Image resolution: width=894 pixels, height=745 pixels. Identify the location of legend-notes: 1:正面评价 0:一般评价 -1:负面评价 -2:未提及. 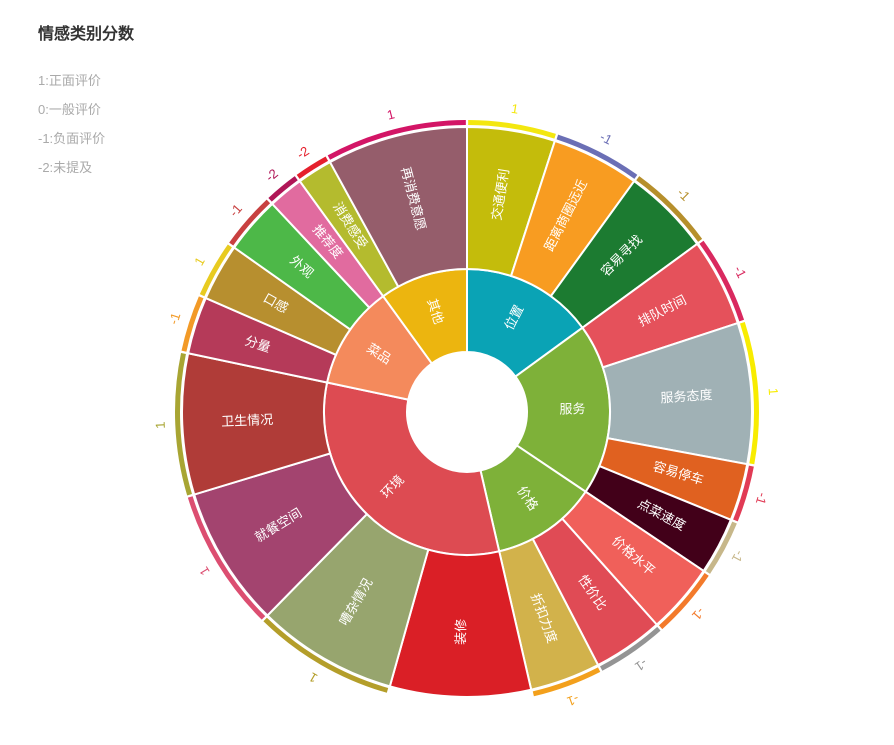
(71, 124).